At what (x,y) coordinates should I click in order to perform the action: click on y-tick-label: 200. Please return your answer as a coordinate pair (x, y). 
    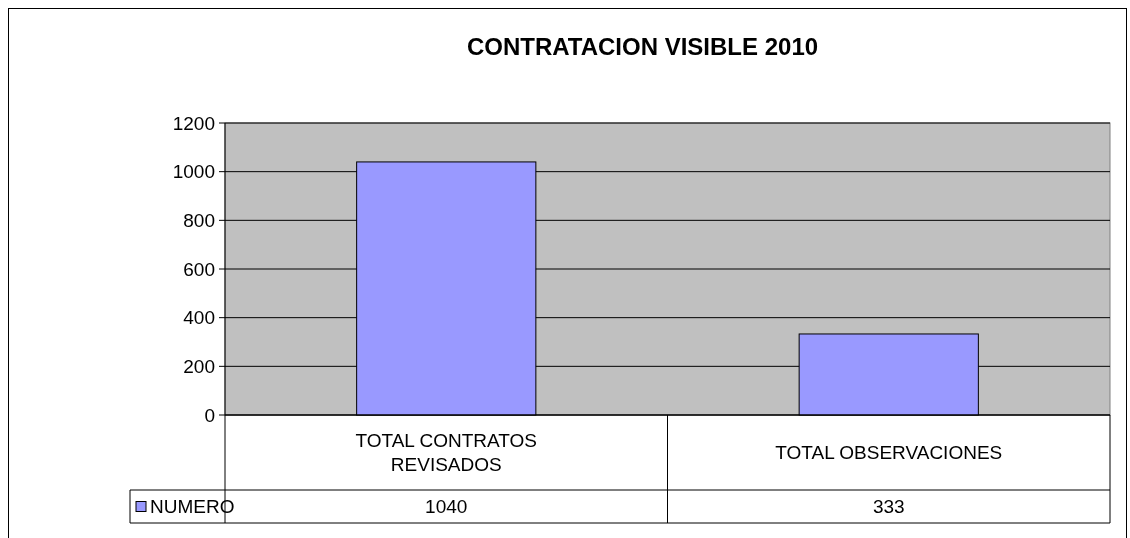
    Looking at the image, I should click on (199, 366).